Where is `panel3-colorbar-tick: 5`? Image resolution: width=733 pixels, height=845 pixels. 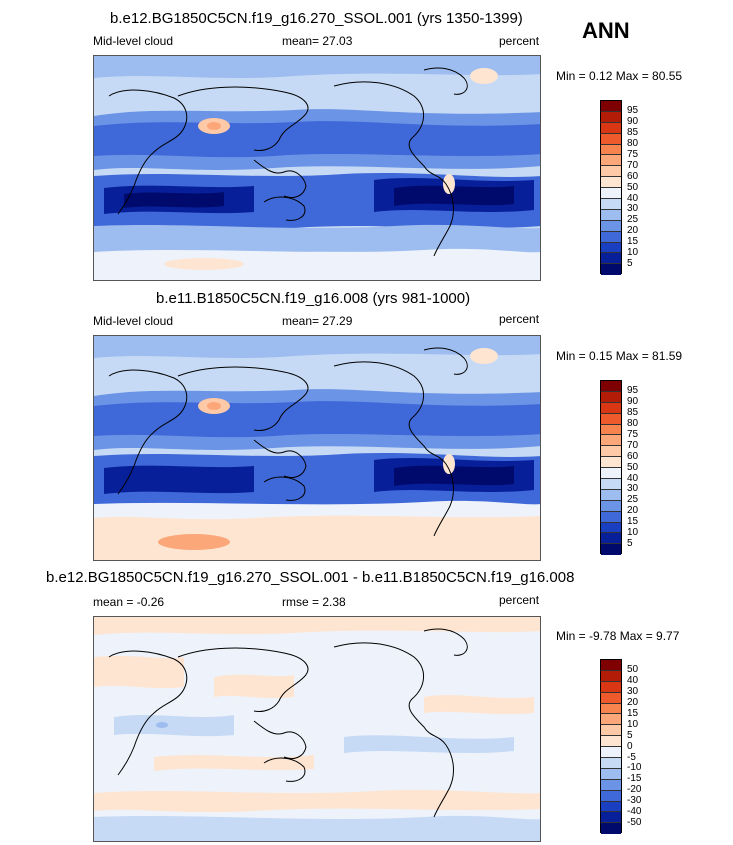
panel3-colorbar-tick: 5 is located at coordinates (630, 735).